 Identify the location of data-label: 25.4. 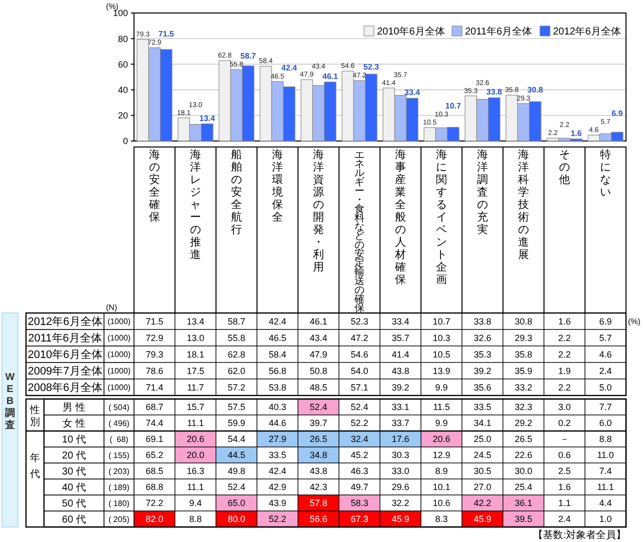
(523, 487).